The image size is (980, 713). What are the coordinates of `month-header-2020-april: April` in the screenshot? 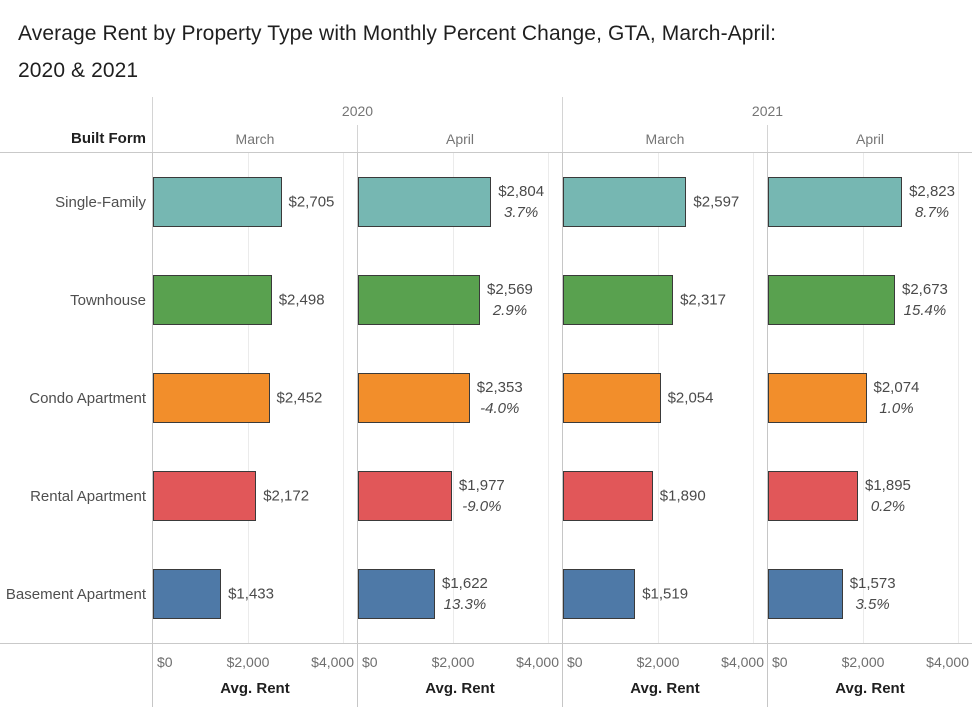 It's located at (459, 138).